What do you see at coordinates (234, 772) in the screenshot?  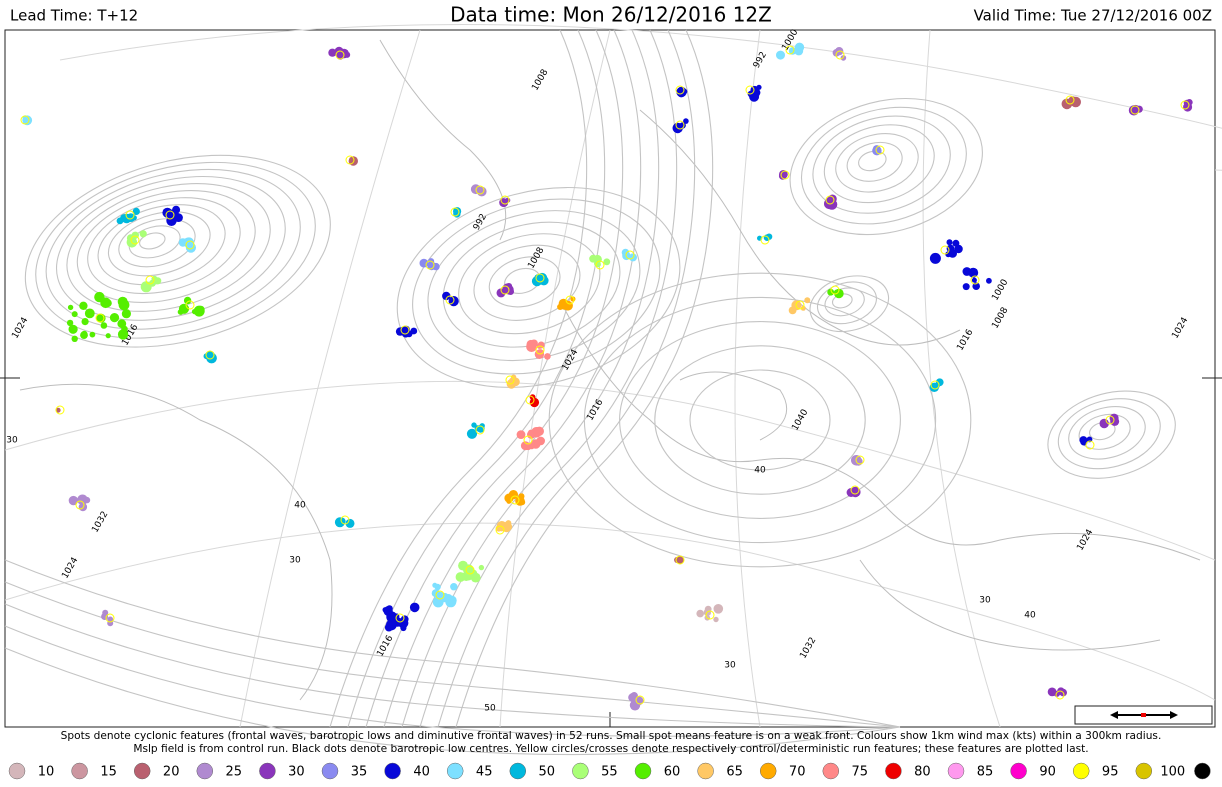 I see `legend-label: 25` at bounding box center [234, 772].